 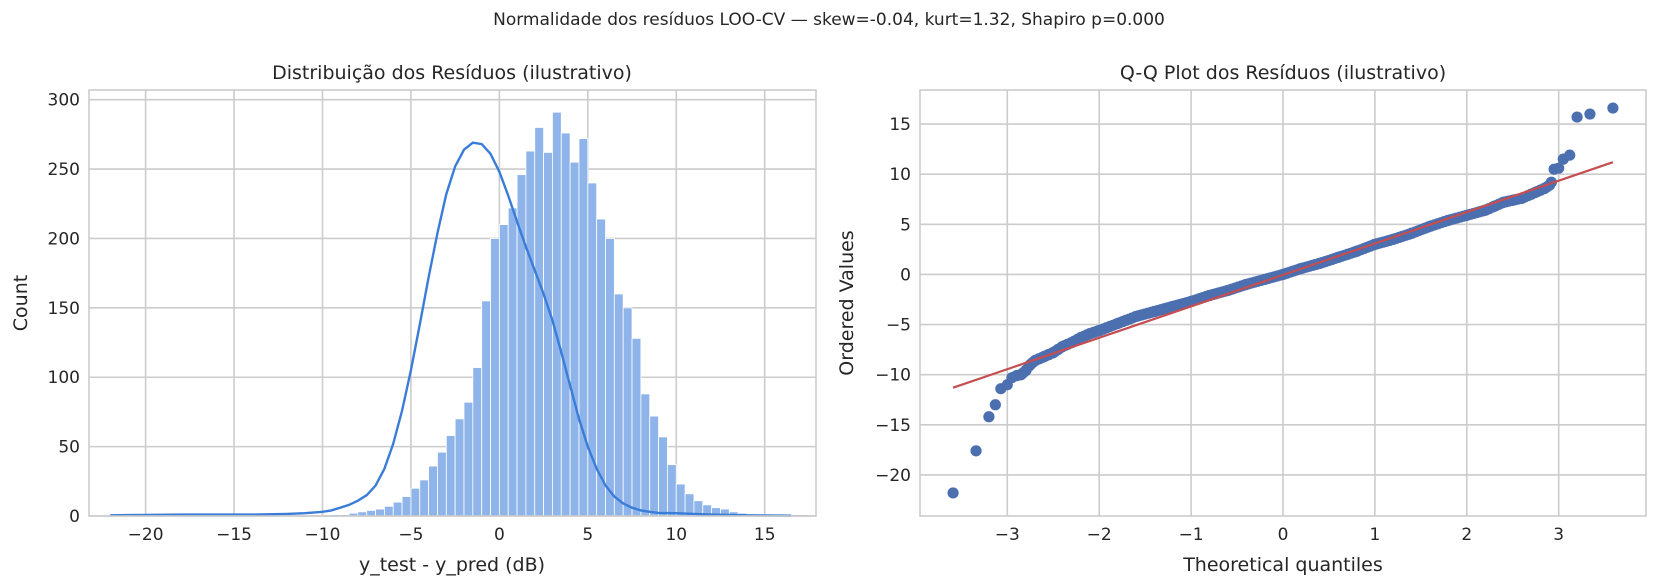 I want to click on histogram-y-tick-label: 200, so click(x=64, y=239).